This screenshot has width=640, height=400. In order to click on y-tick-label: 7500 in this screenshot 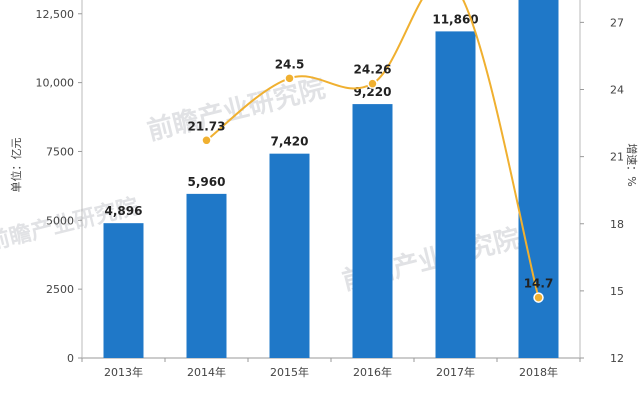, I will do `click(60, 151)`.